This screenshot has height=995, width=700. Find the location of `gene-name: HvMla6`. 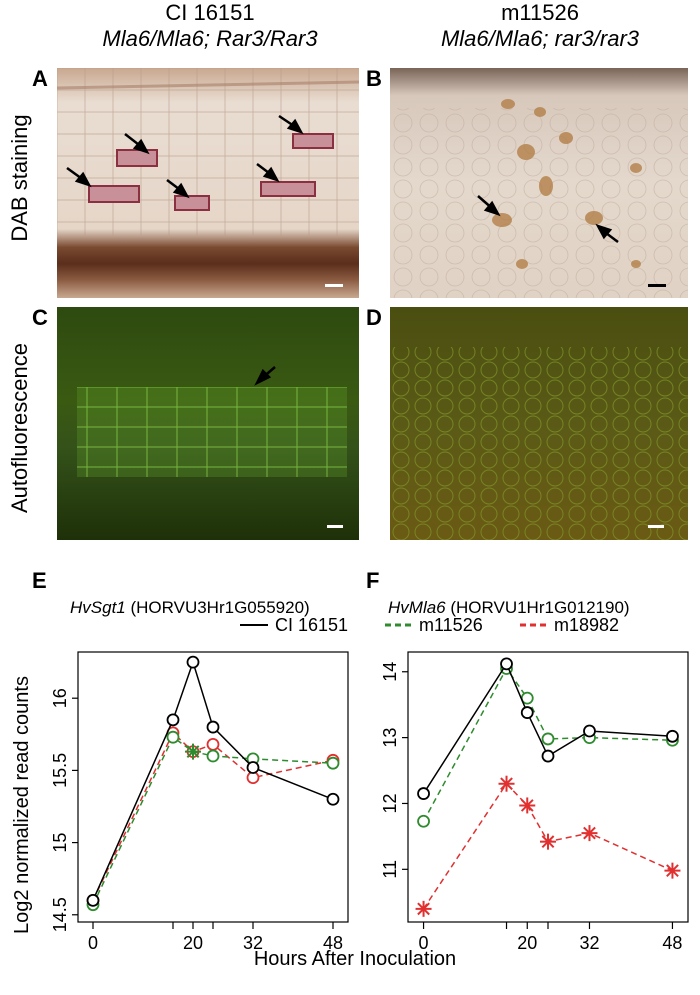

gene-name: HvMla6 is located at coordinates (417, 607).